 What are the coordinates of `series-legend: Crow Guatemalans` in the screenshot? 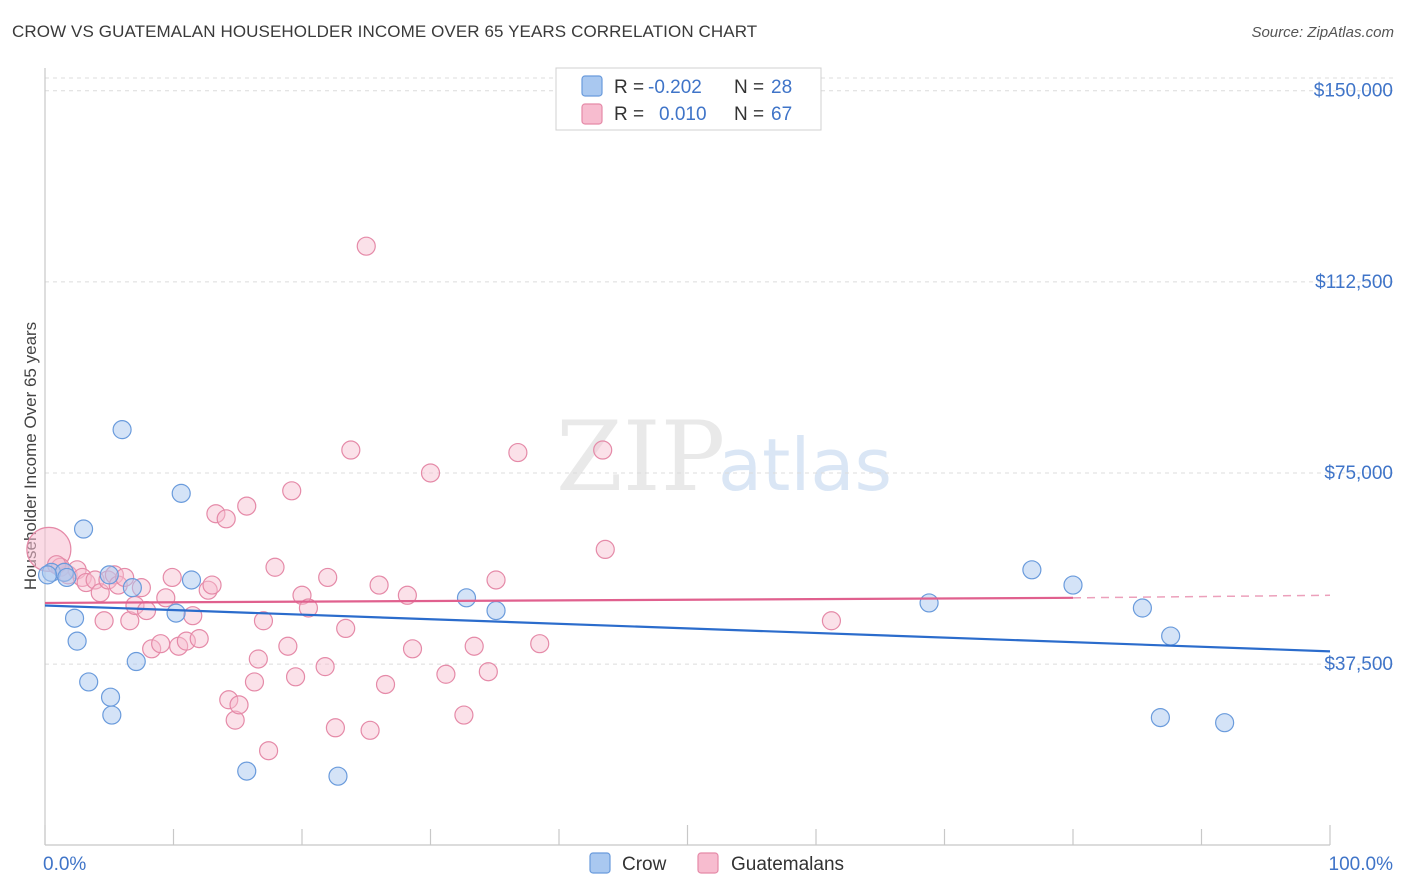 It's located at (716, 863).